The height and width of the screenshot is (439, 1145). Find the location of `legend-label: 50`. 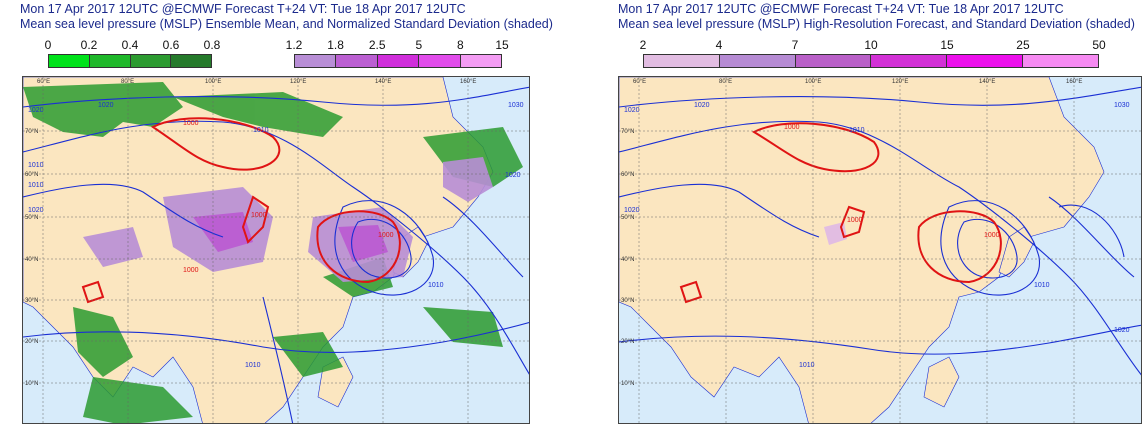

legend-label: 50 is located at coordinates (1099, 45).